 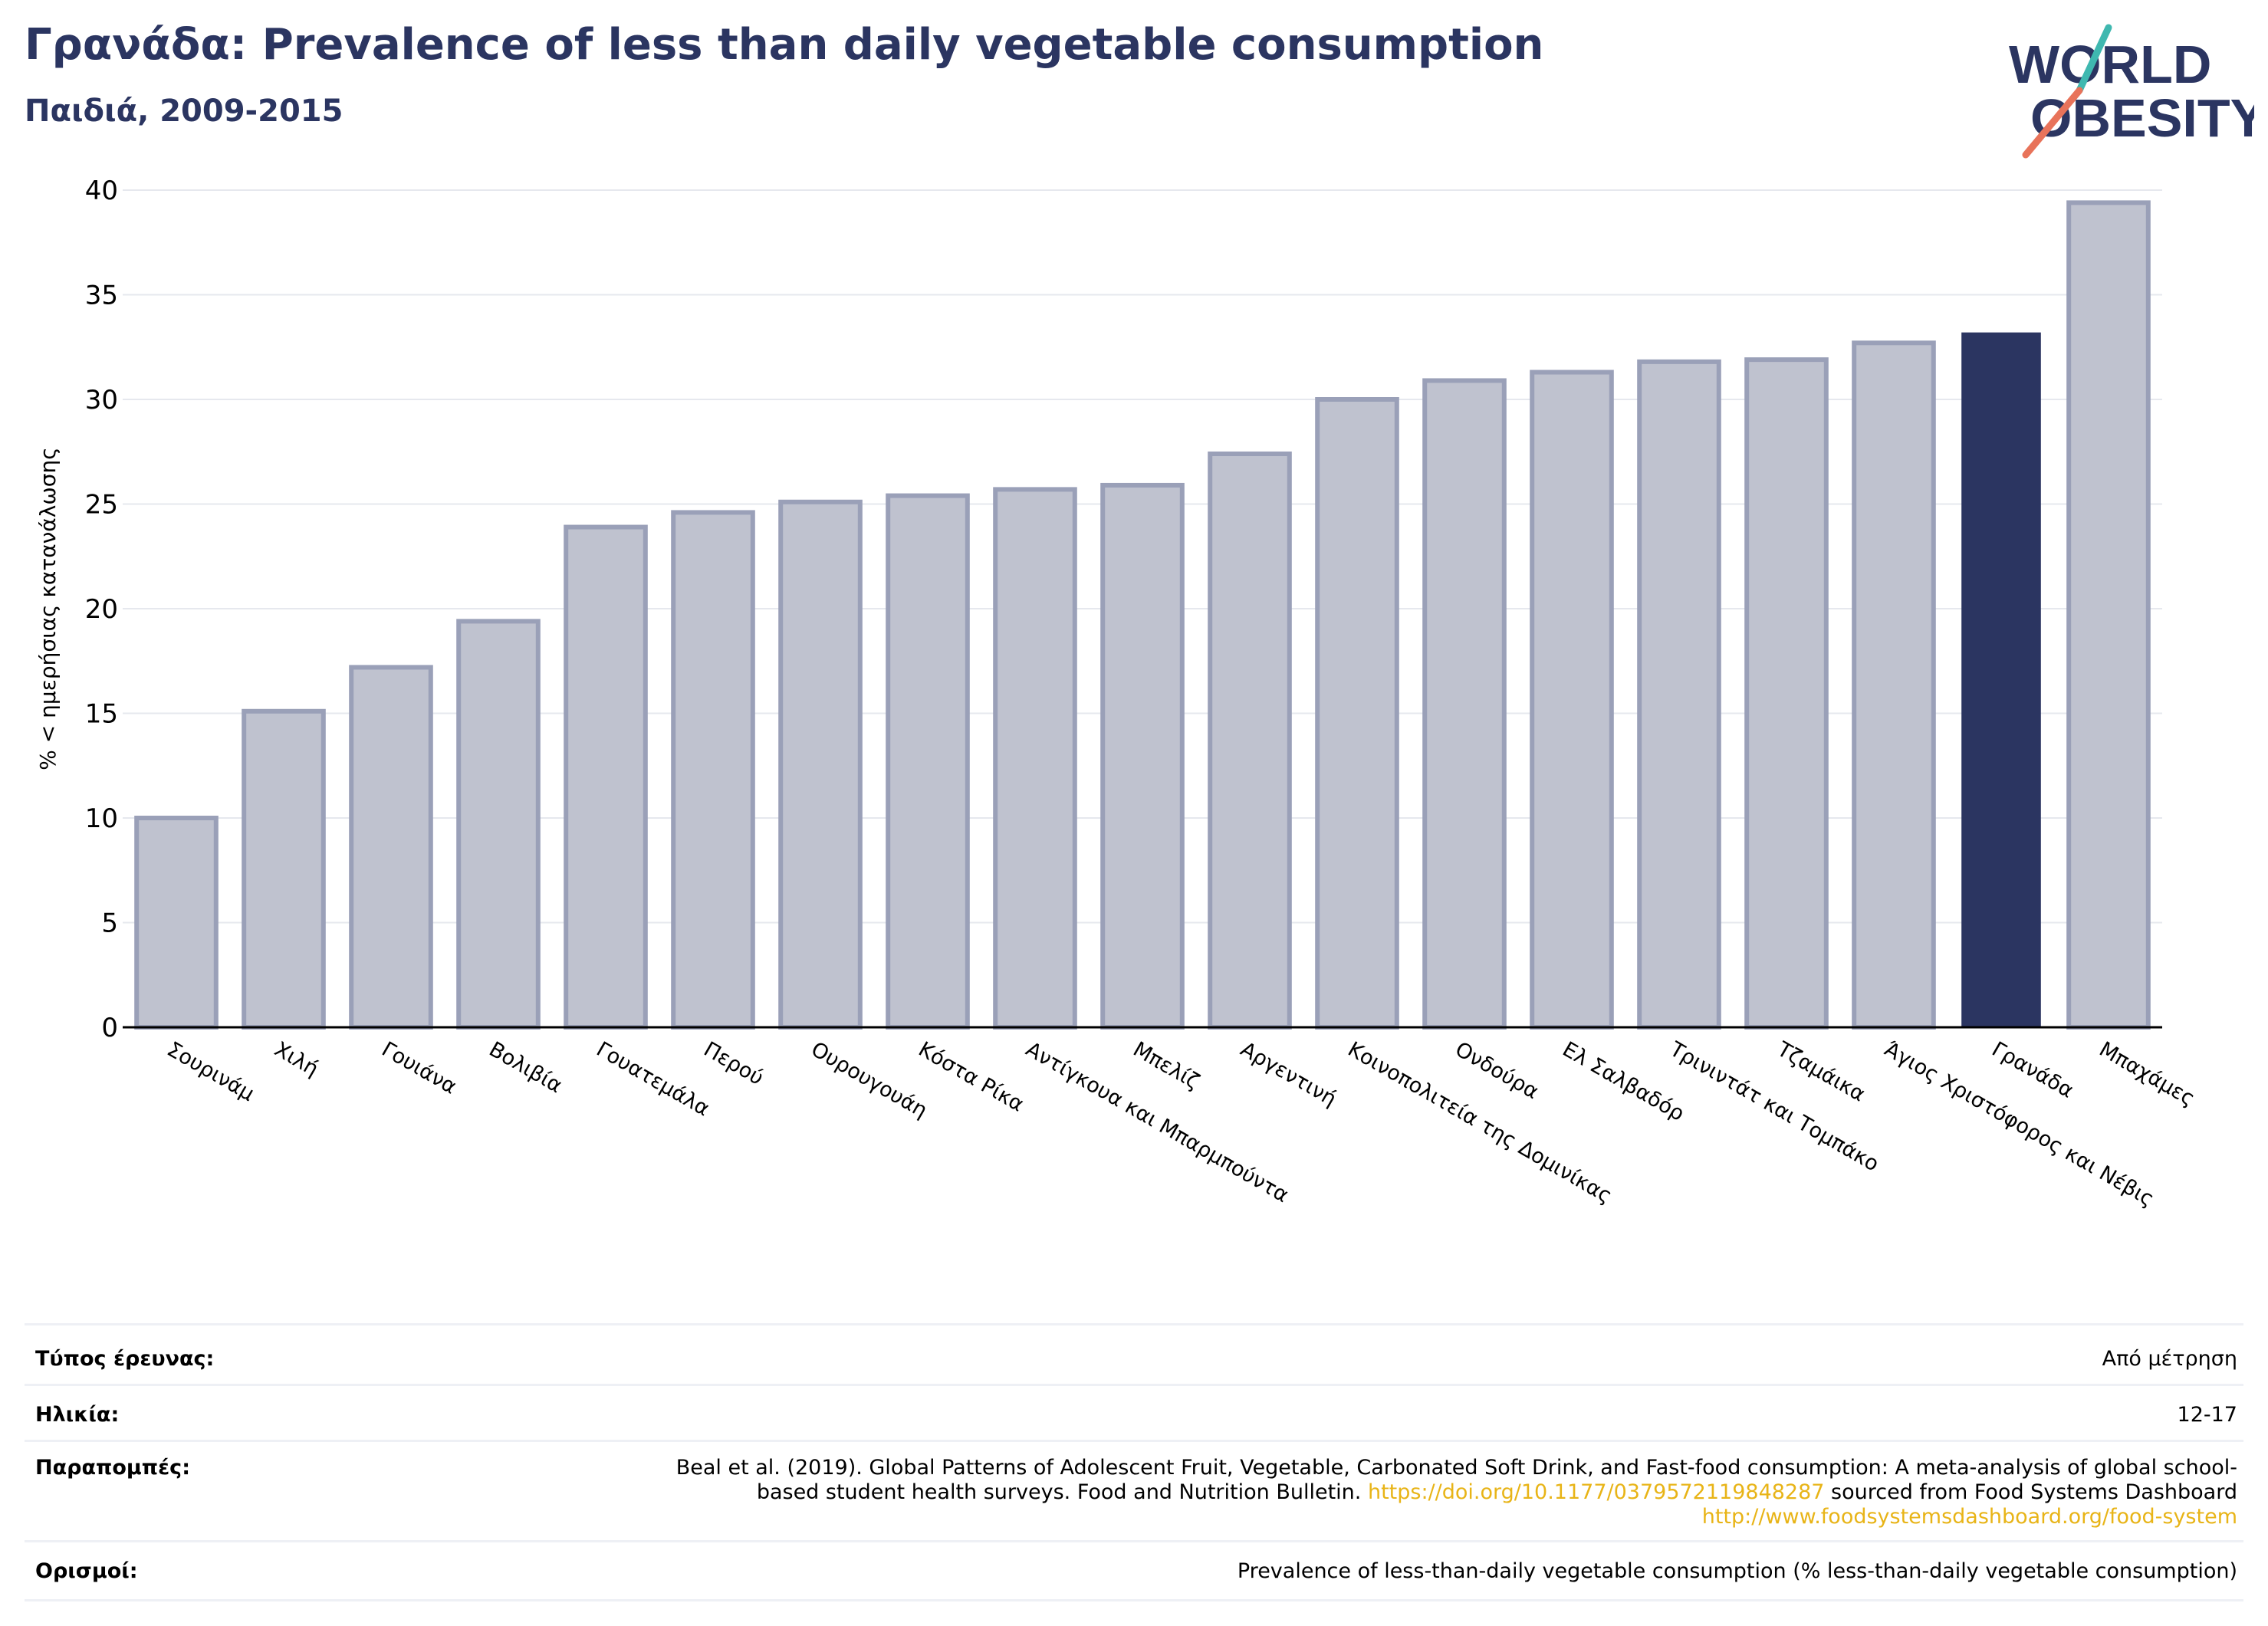 I want to click on y-axis-label: % < ημερήσιας κατανάλωσης, so click(x=48, y=608).